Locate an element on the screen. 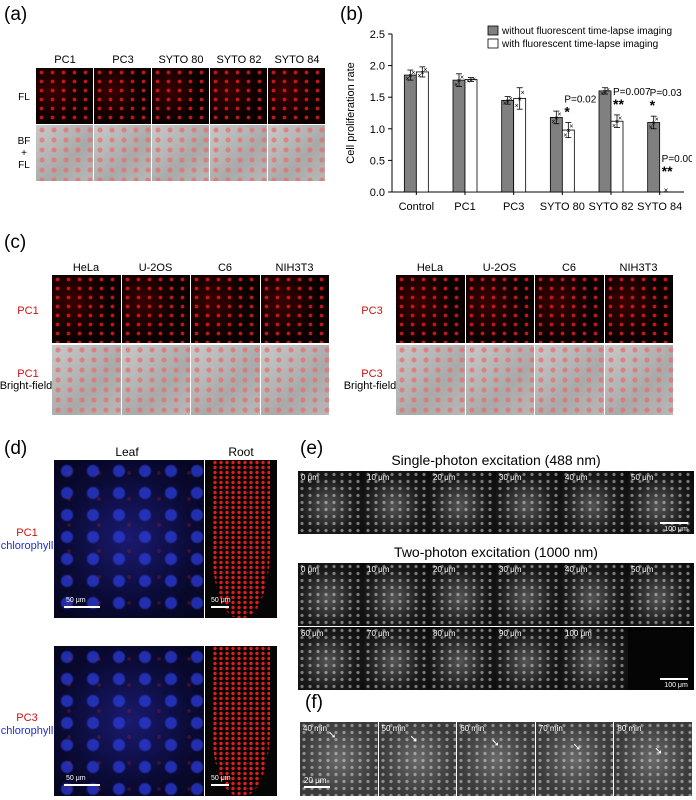 This screenshot has height=800, width=696. panel-c-left-row-label-bf-text: Bright-field is located at coordinates (26, 386).